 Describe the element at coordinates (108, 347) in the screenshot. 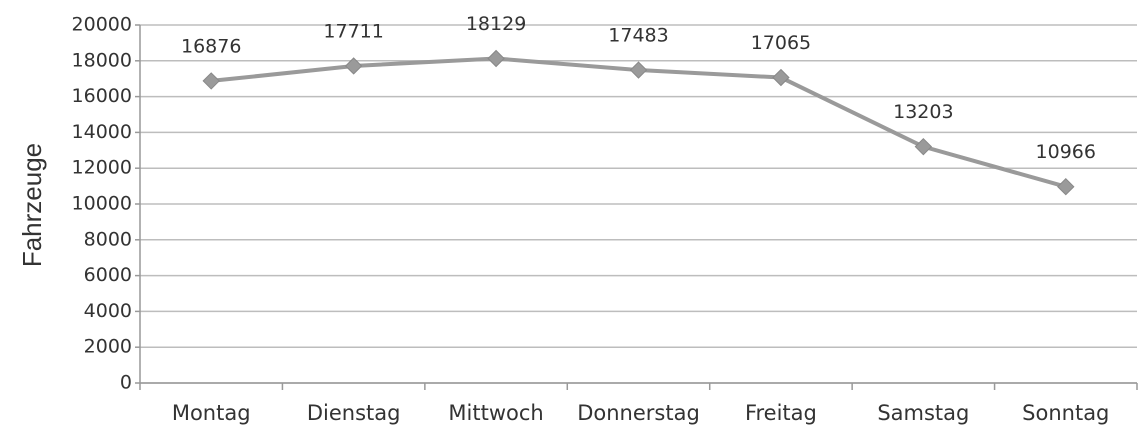

I see `y-tick-label: 2000` at that location.